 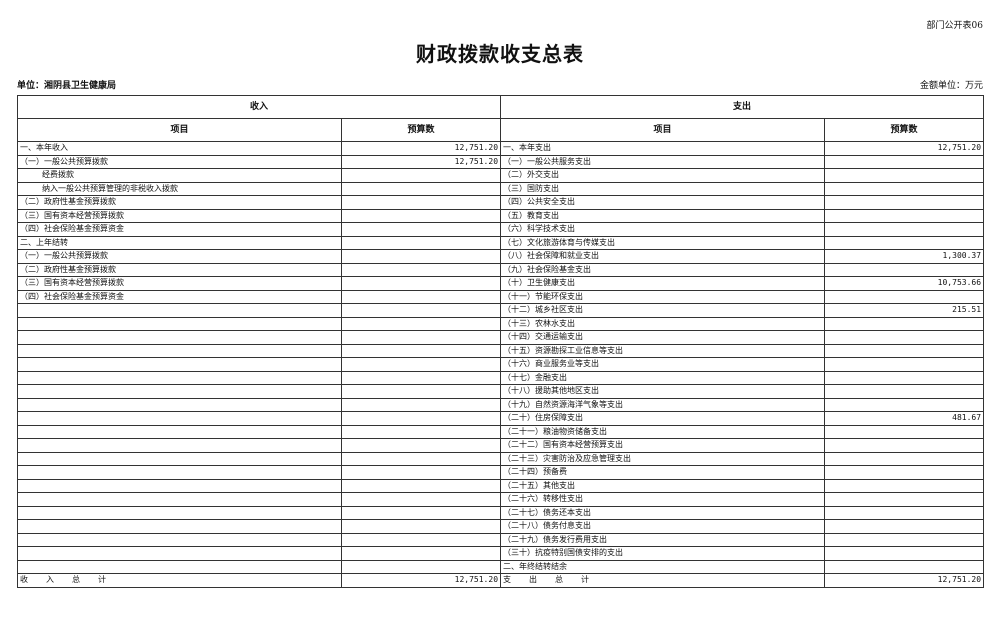 I want to click on table-row: （二十六）转移性支出, so click(x=501, y=499).